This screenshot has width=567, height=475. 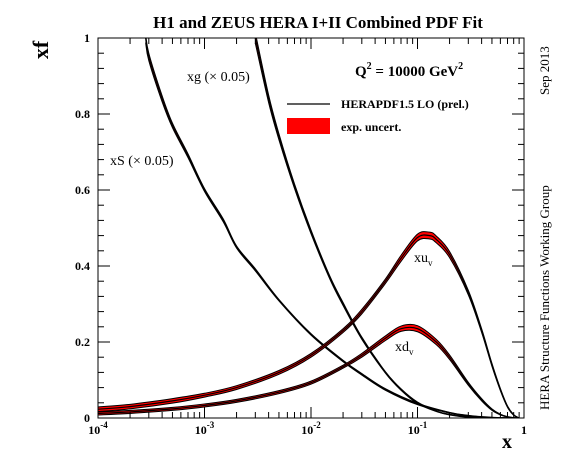 What do you see at coordinates (507, 442) in the screenshot?
I see `x-axis-label: x` at bounding box center [507, 442].